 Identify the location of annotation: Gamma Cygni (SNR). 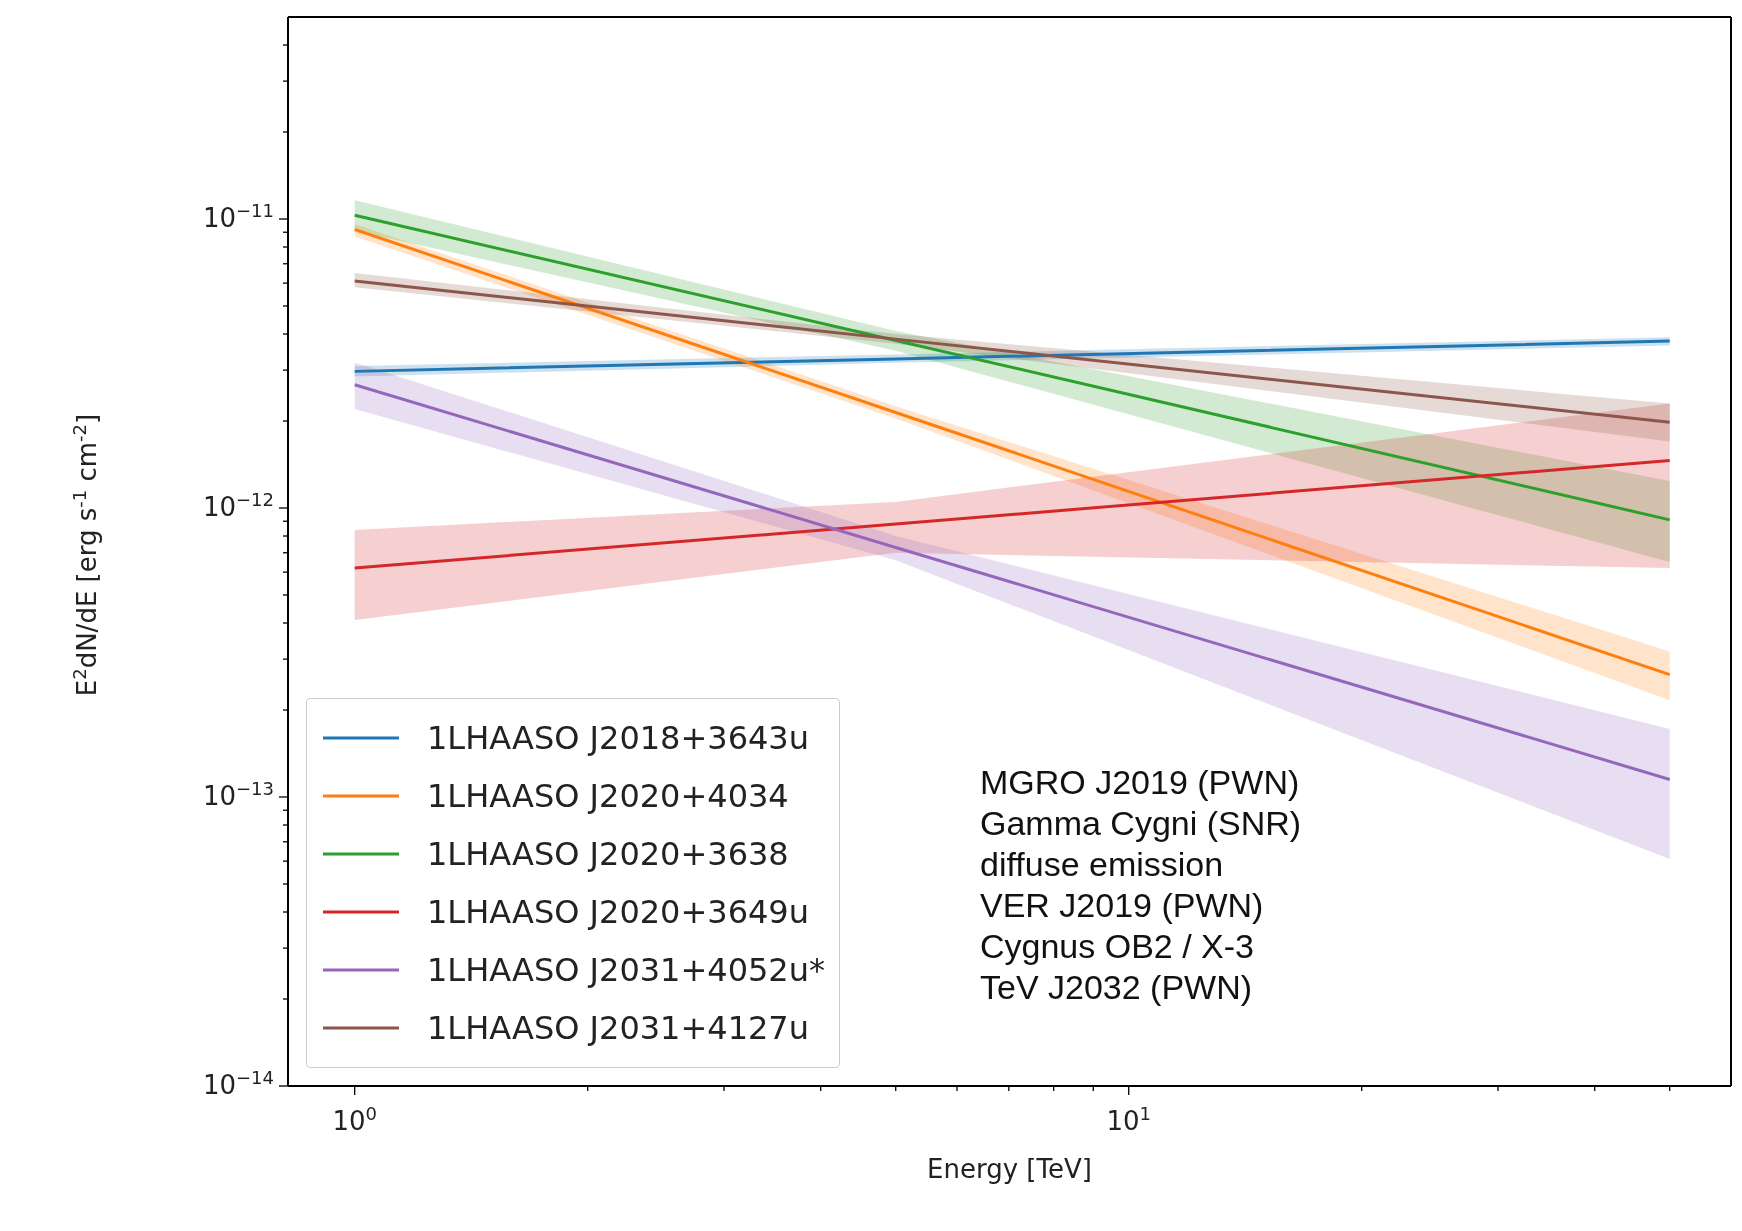
(1141, 823).